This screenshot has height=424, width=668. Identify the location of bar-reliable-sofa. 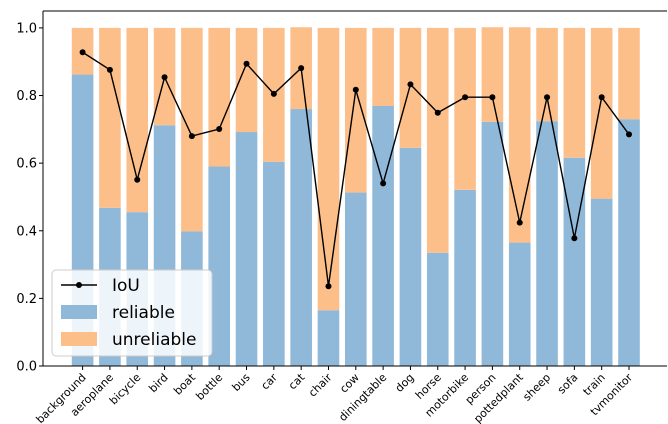
(574, 261).